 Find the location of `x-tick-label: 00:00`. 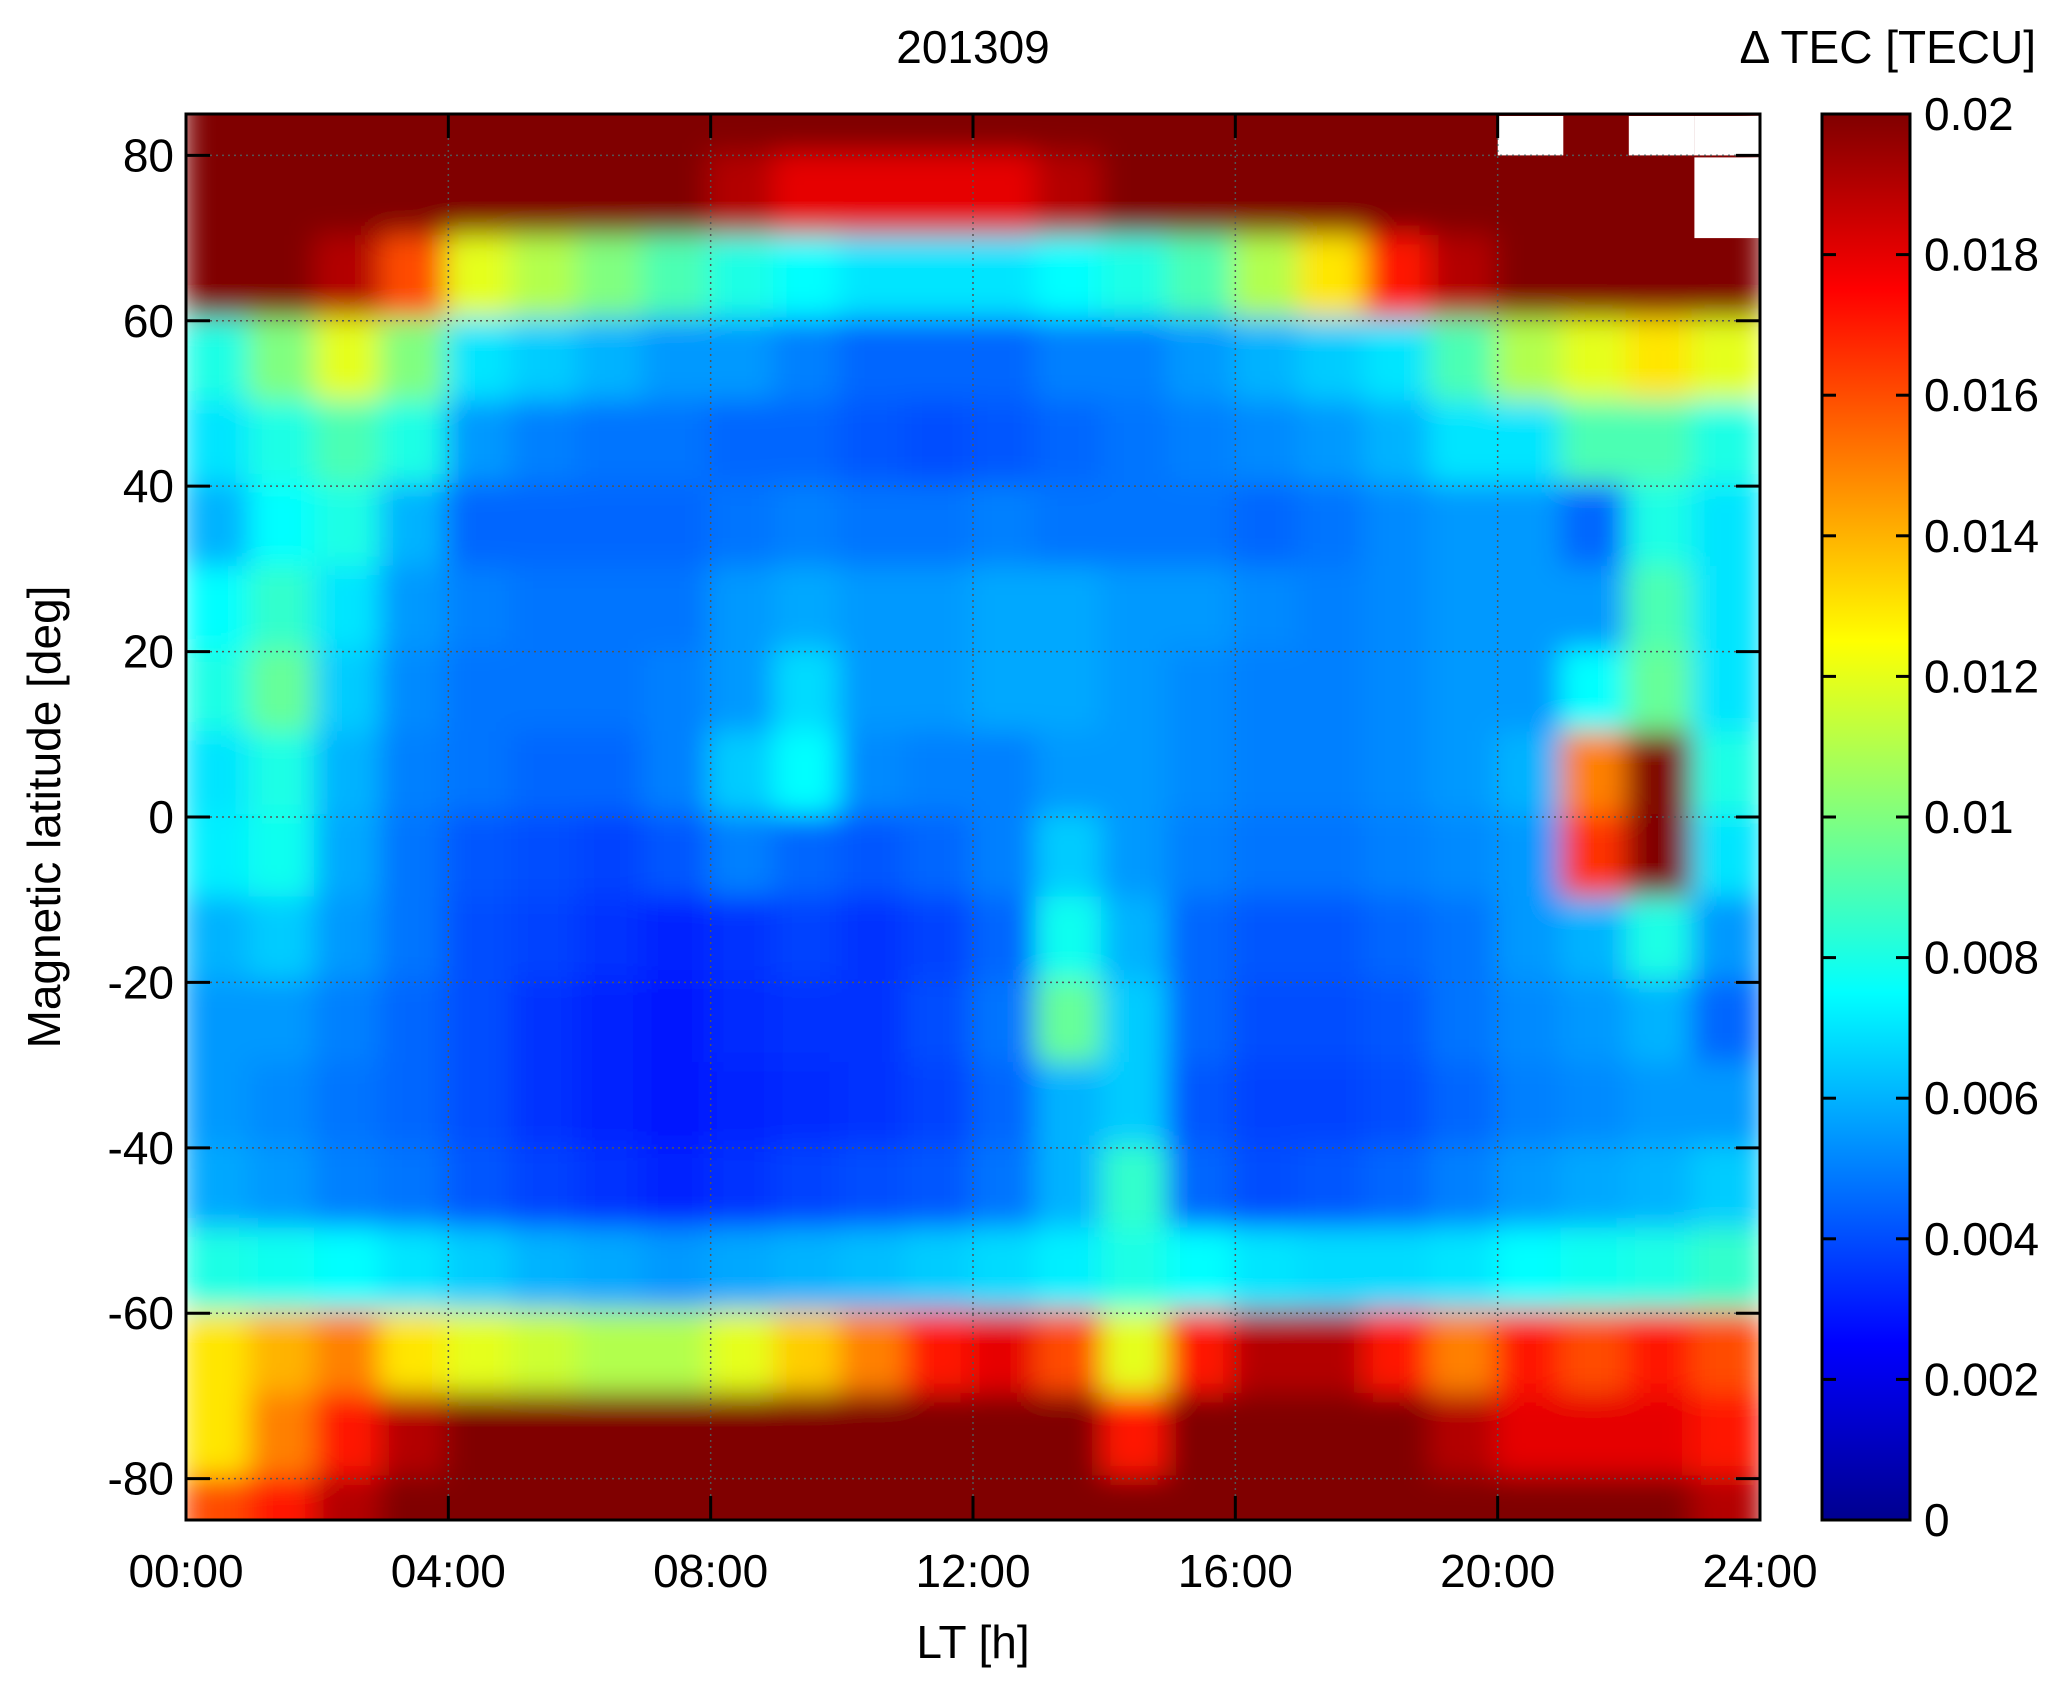

x-tick-label: 00:00 is located at coordinates (185, 1571).